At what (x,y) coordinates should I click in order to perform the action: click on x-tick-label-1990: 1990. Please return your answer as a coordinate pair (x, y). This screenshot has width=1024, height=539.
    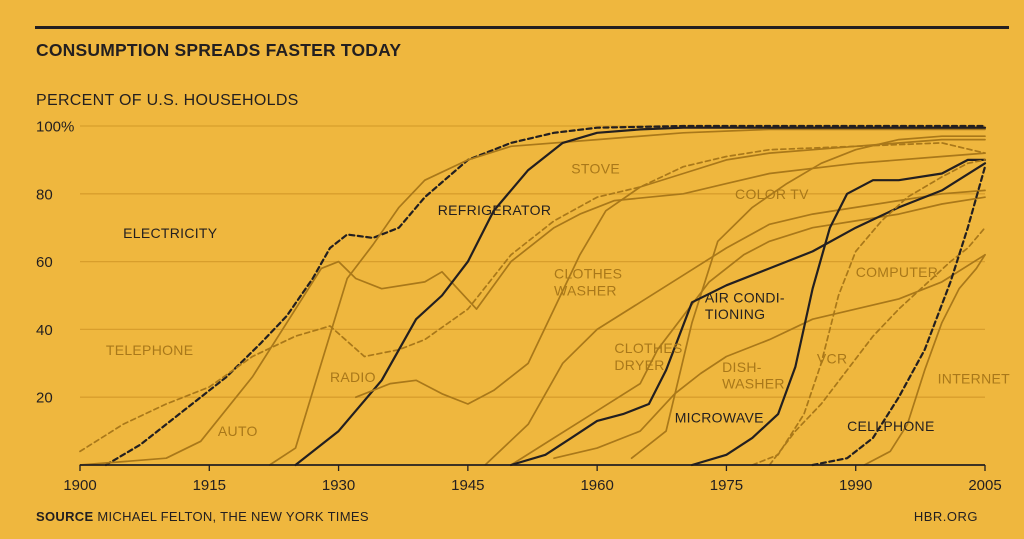
    Looking at the image, I should click on (855, 485).